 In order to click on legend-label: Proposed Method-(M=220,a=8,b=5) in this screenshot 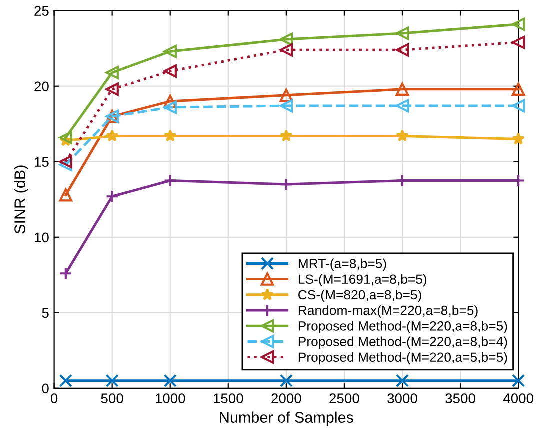, I will do `click(403, 327)`.